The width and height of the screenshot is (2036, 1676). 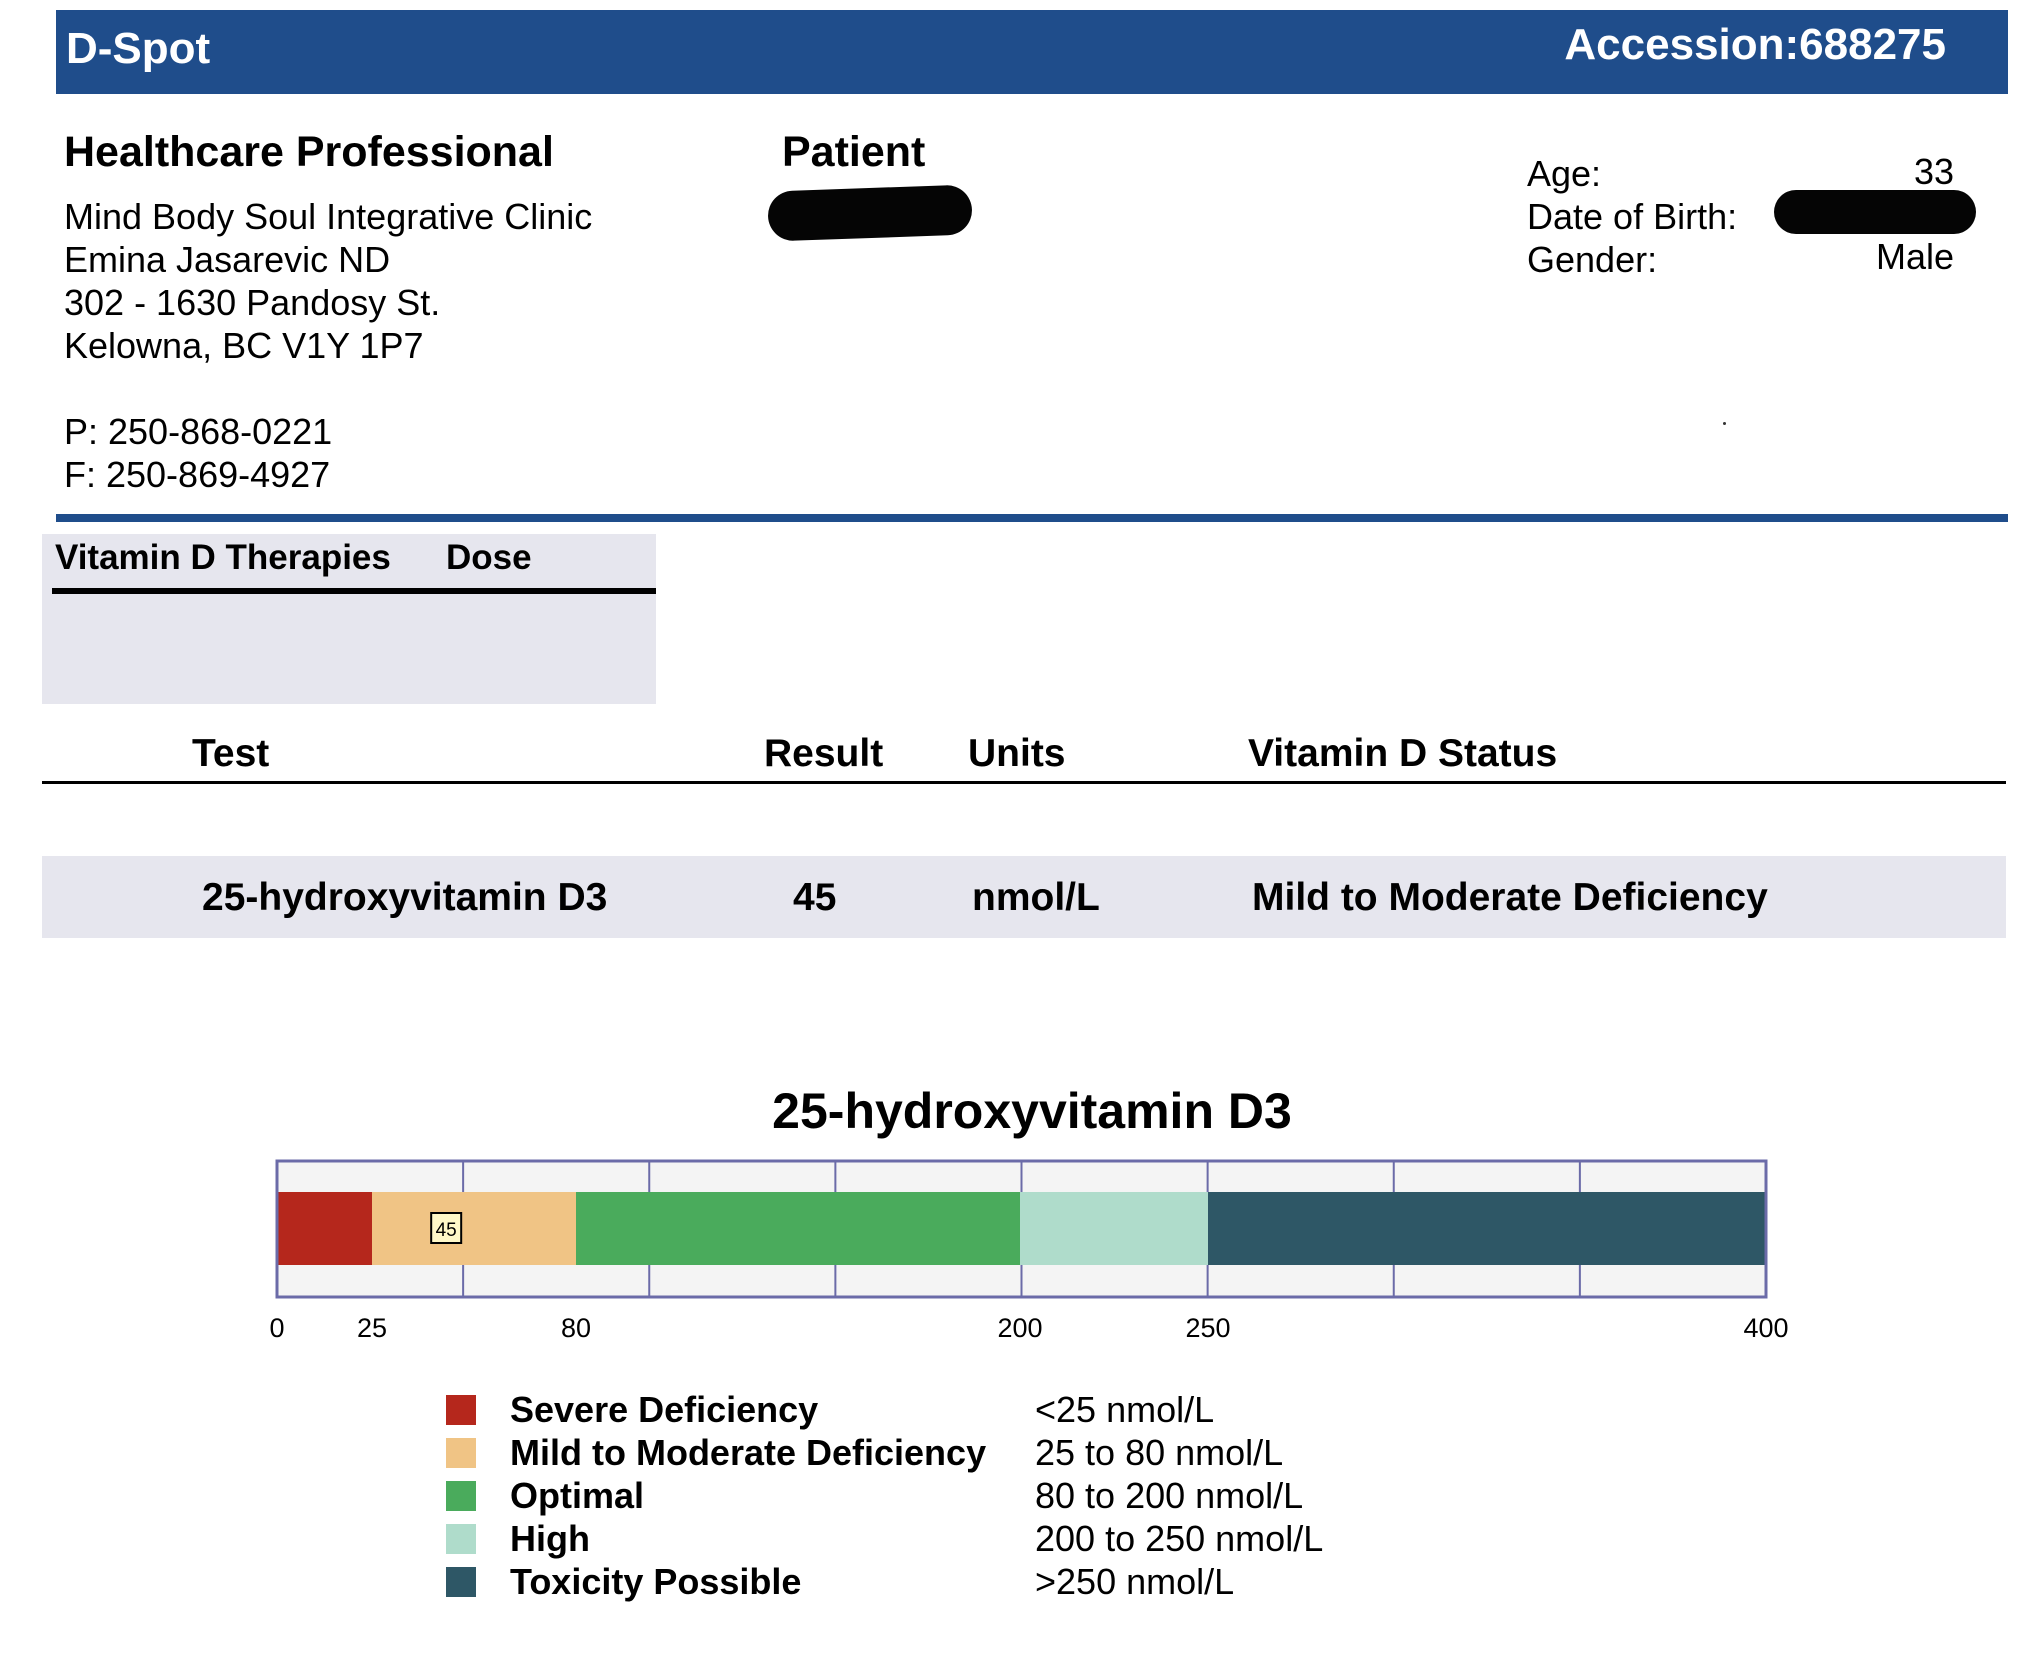 I want to click on chart-band-high, so click(x=1114, y=1228).